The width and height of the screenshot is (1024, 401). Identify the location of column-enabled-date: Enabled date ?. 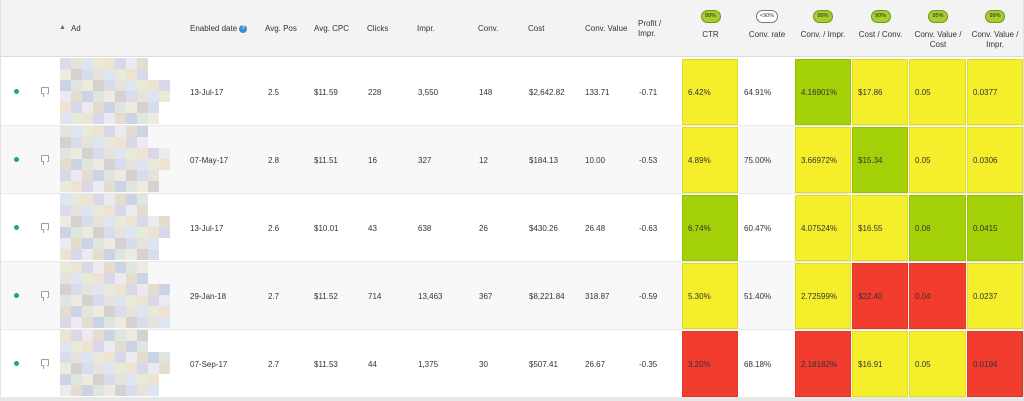
(226, 28).